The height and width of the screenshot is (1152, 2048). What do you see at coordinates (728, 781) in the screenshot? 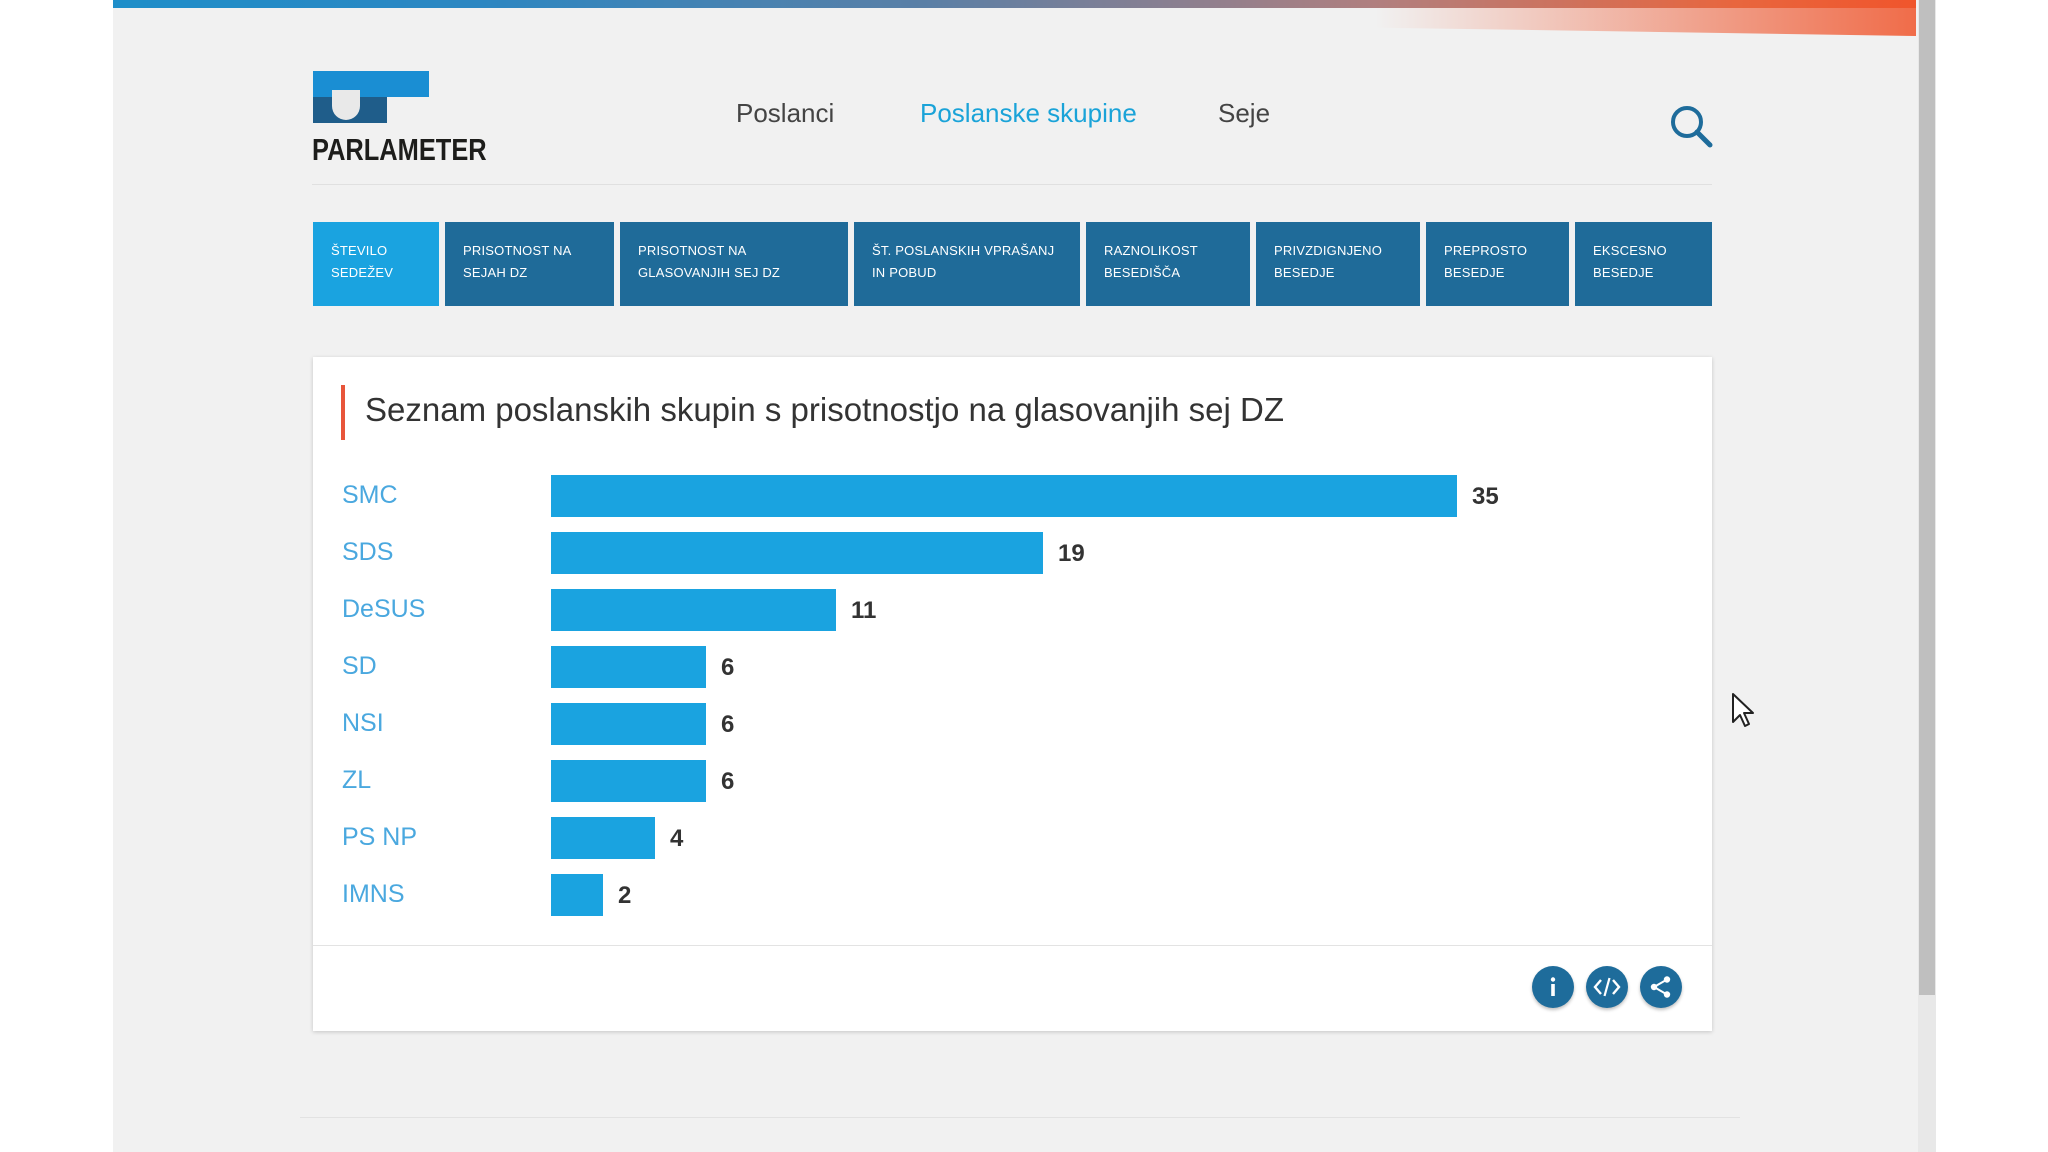
I see `bar-value-zl: 6` at bounding box center [728, 781].